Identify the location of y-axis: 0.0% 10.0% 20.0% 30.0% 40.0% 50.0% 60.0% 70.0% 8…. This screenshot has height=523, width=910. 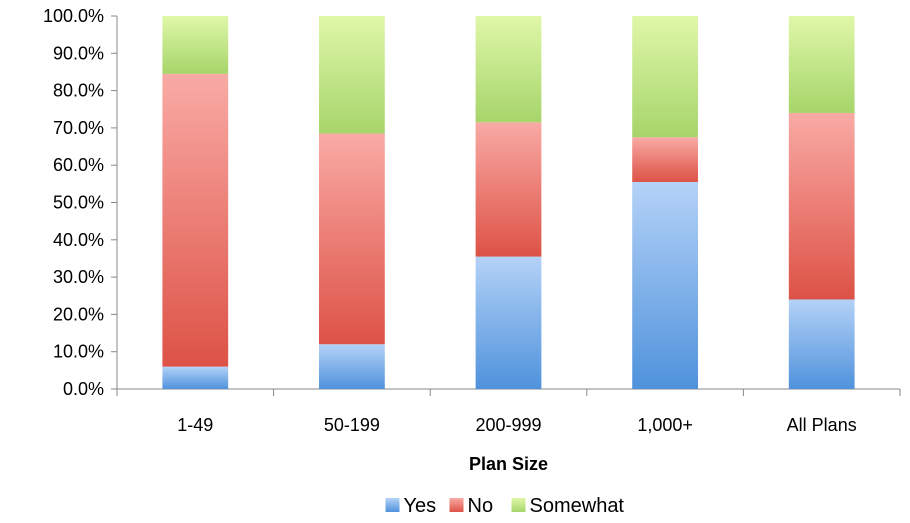
(80, 202).